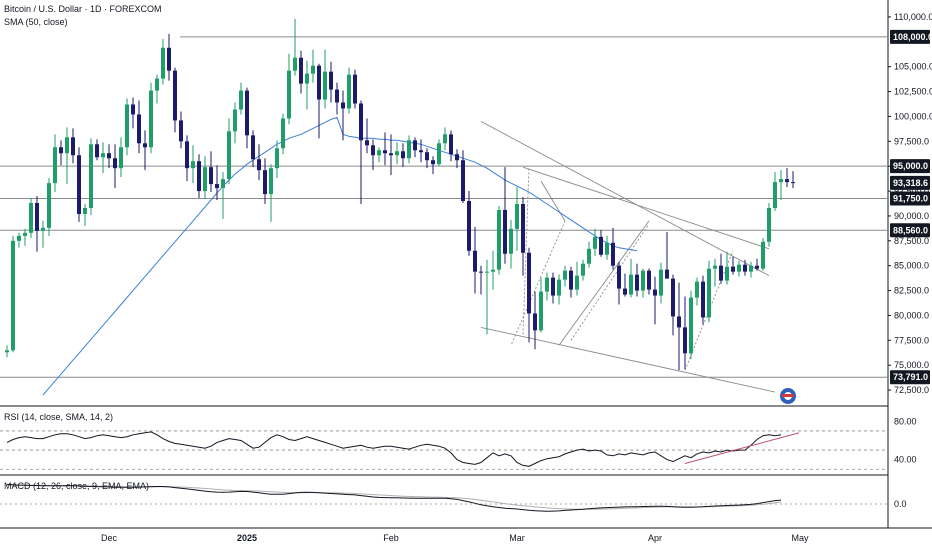 The image size is (932, 550). I want to click on rsi-trendline, so click(742, 448).